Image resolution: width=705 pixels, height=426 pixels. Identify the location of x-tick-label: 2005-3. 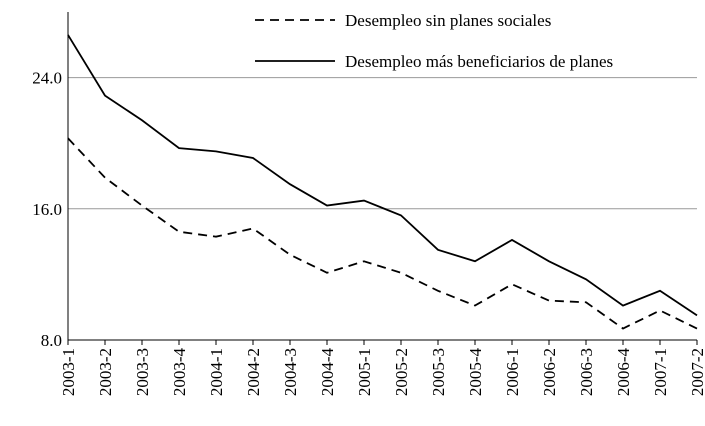
(438, 372).